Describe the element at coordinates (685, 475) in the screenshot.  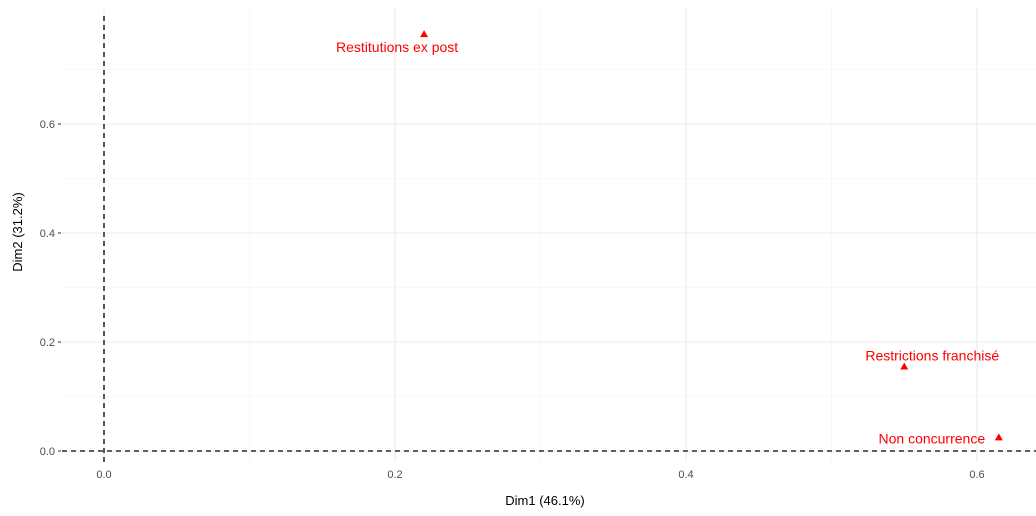
I see `x-tick-label: 0.4` at that location.